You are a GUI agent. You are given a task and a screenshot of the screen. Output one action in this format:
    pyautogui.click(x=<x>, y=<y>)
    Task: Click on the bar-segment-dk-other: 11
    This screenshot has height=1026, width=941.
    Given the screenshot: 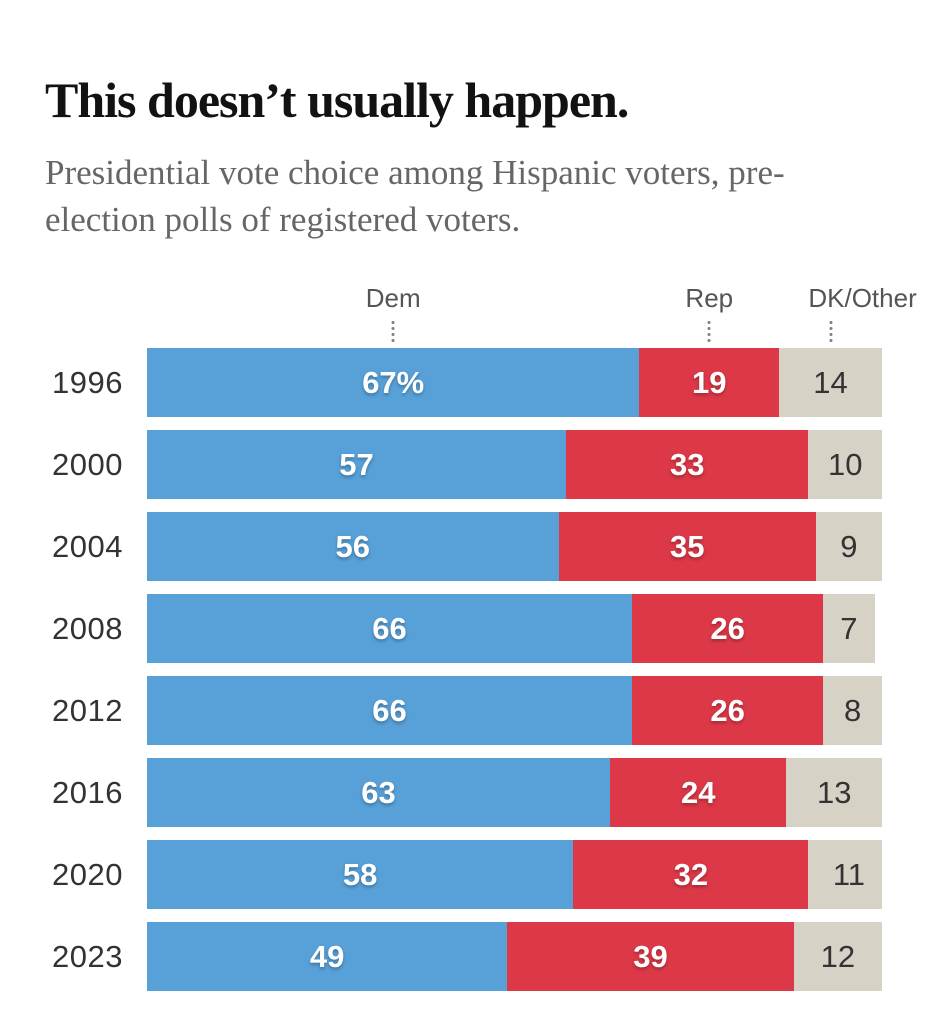 What is the action you would take?
    pyautogui.click(x=845, y=874)
    